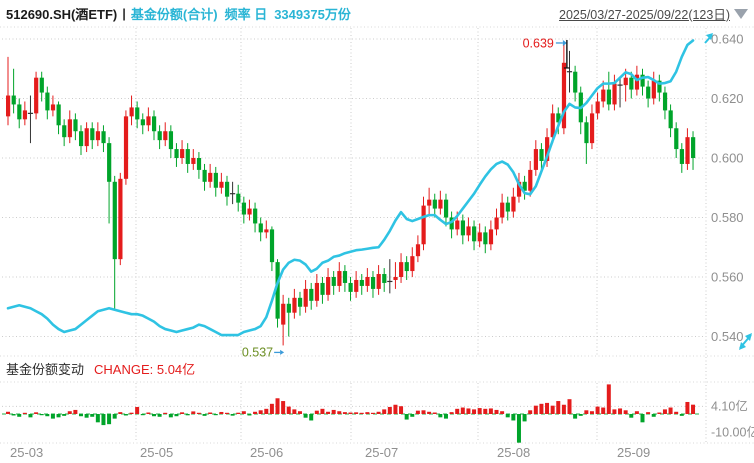 This screenshot has width=754, height=463. Describe the element at coordinates (246, 14) in the screenshot. I see `frequency-label: 频率 日` at that location.